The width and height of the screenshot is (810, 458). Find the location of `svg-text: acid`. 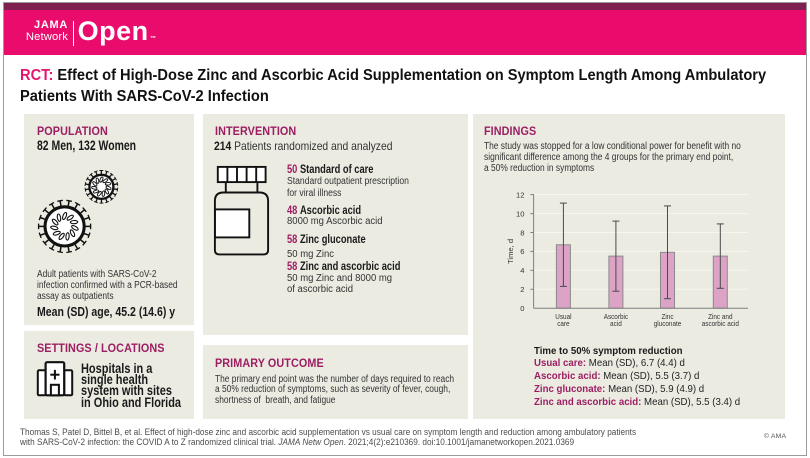

svg-text: acid is located at coordinates (616, 324).